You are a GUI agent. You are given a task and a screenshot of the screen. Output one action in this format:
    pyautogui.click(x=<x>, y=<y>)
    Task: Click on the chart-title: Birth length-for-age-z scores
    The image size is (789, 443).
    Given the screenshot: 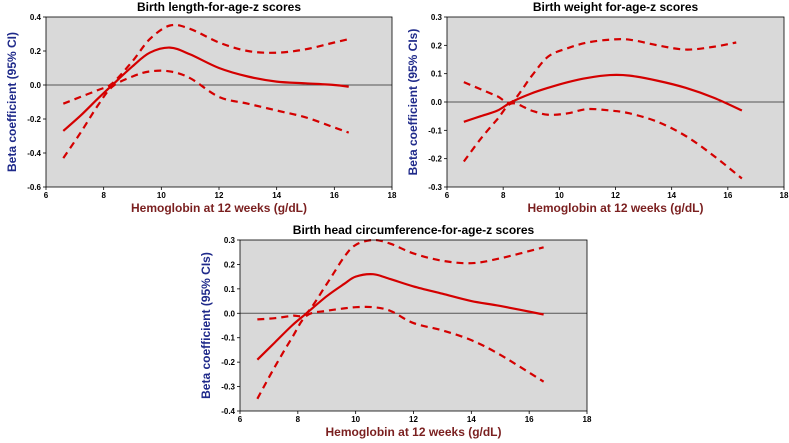 What is the action you would take?
    pyautogui.click(x=219, y=7)
    